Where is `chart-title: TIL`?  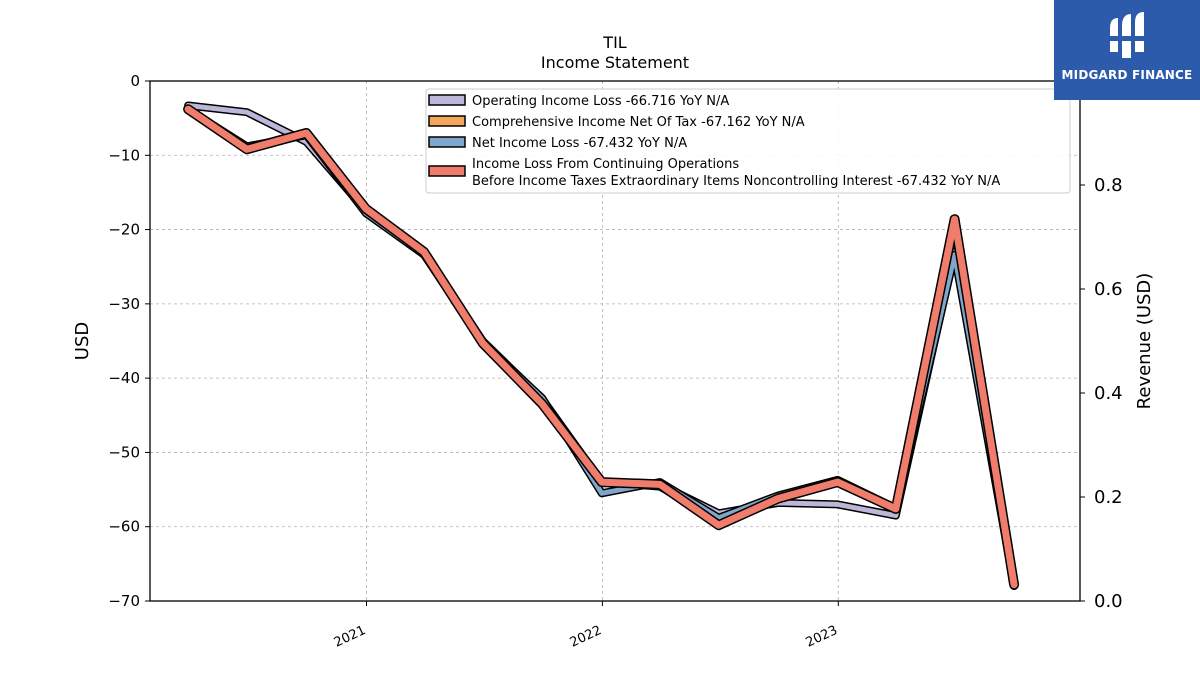 chart-title: TIL is located at coordinates (614, 42).